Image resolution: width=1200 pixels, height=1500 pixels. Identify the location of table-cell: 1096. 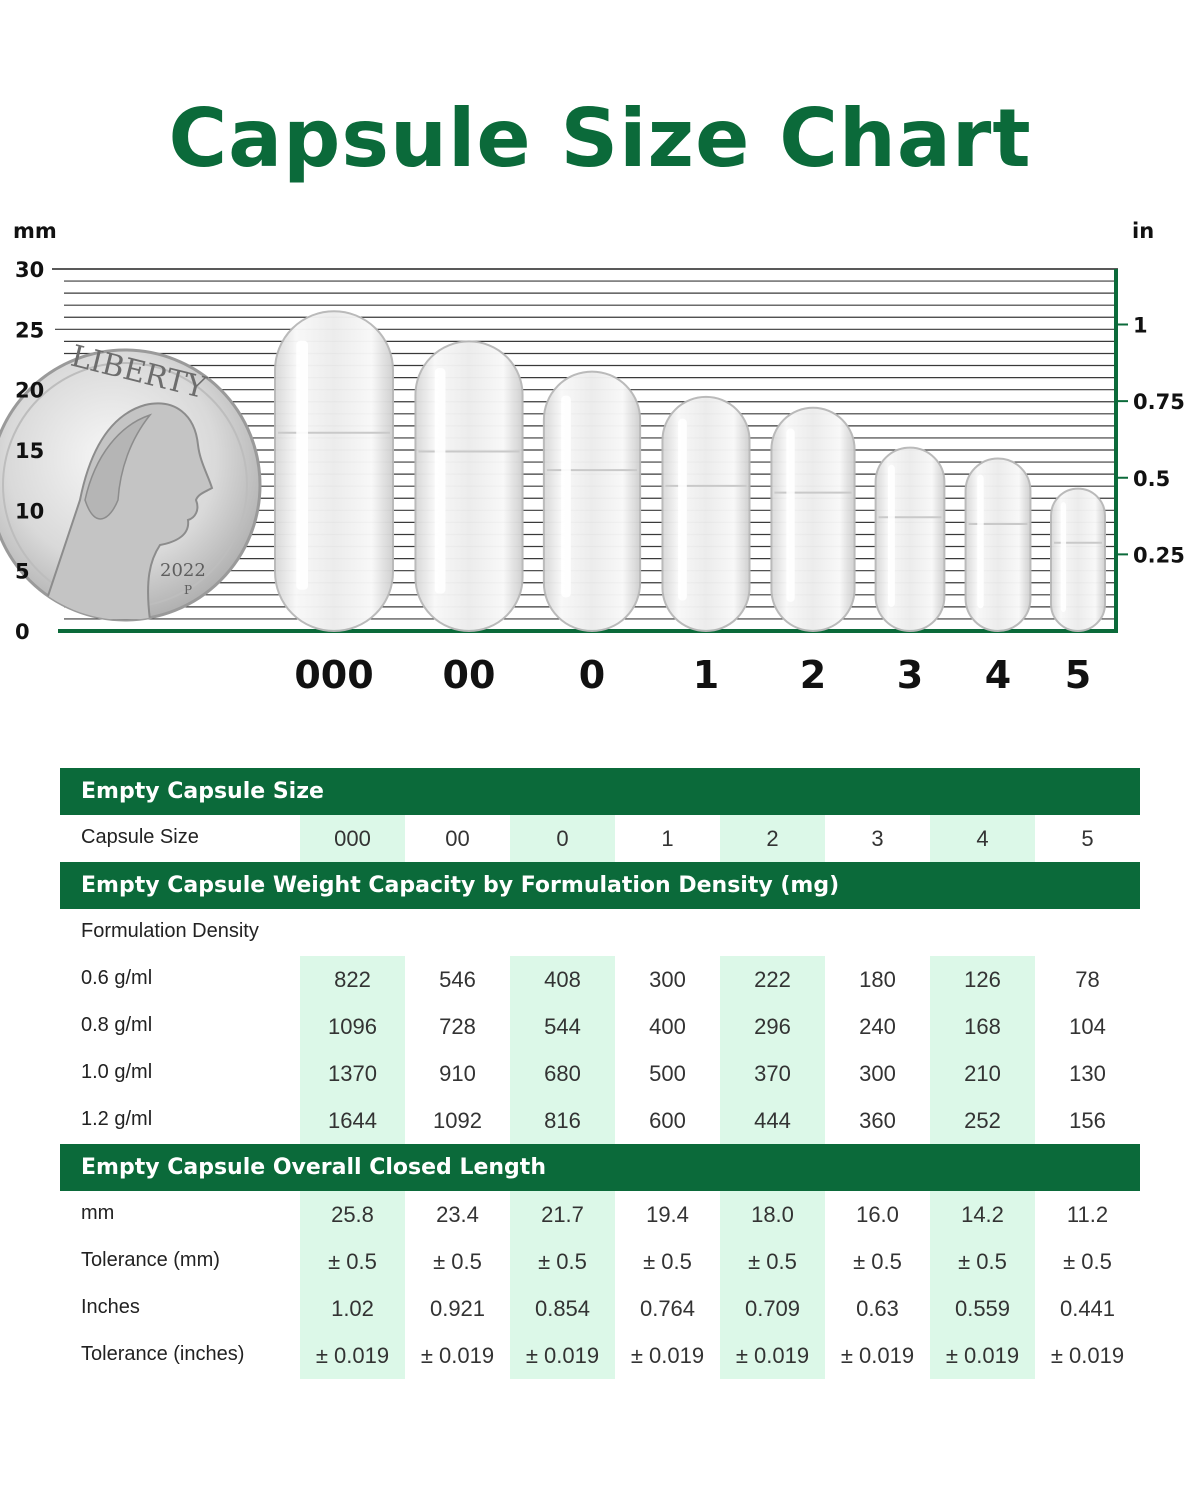
(352, 1026).